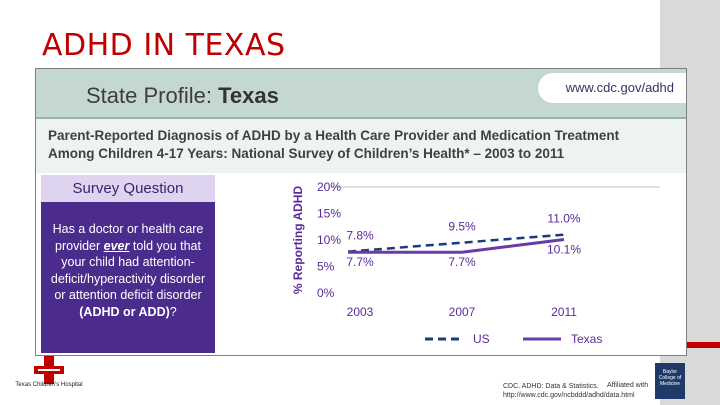 The width and height of the screenshot is (720, 405). Describe the element at coordinates (563, 219) in the screenshot. I see `data-label-us: 11.0%` at that location.